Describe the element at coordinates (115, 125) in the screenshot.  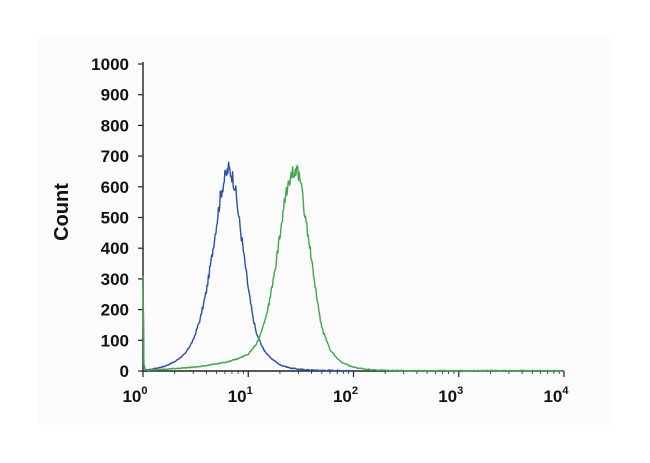
I see `y-tick-label: 800` at that location.